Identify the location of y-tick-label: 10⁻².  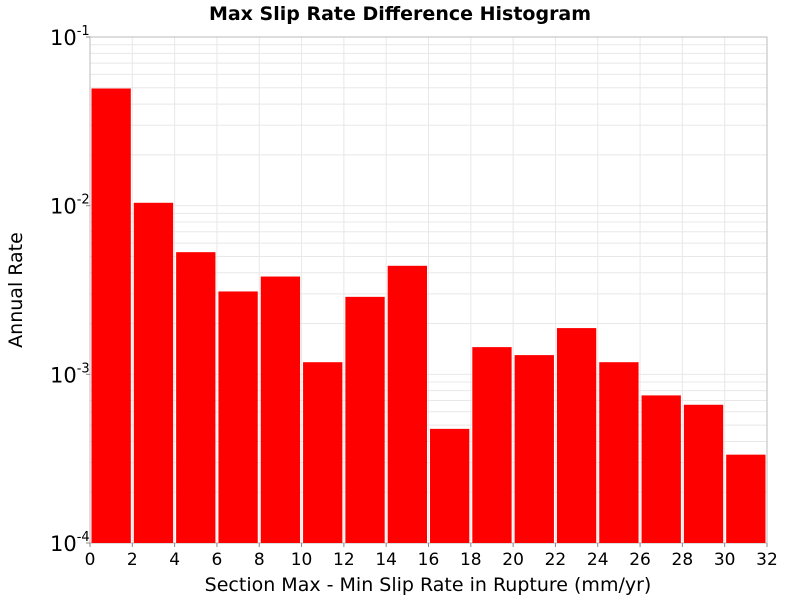
(70, 206).